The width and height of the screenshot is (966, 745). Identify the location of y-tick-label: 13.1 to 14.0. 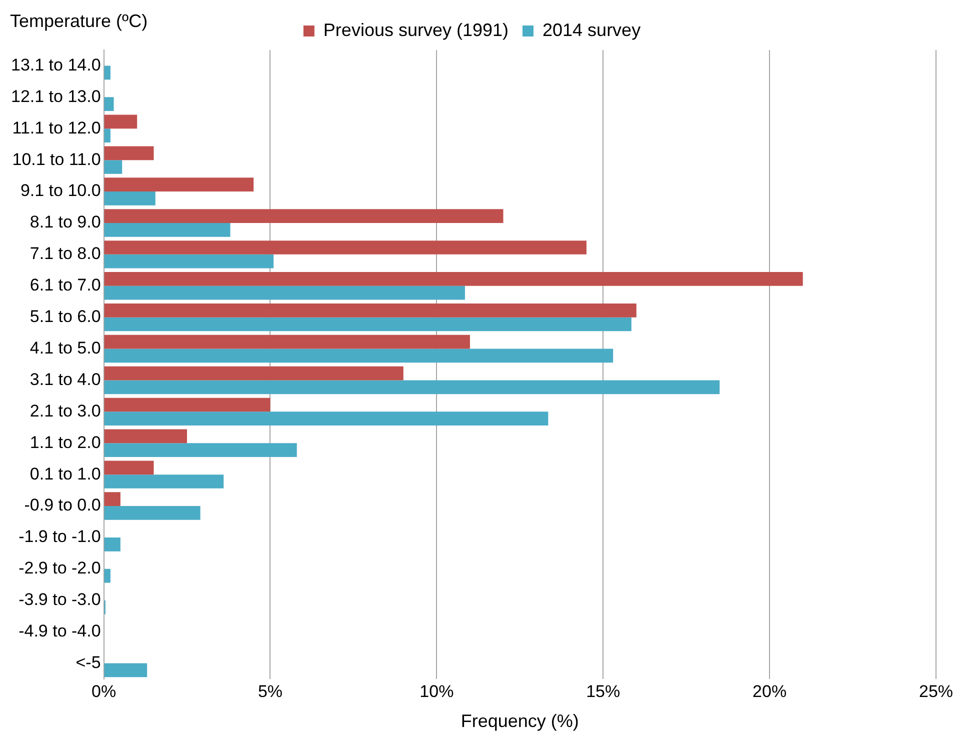
(55, 64).